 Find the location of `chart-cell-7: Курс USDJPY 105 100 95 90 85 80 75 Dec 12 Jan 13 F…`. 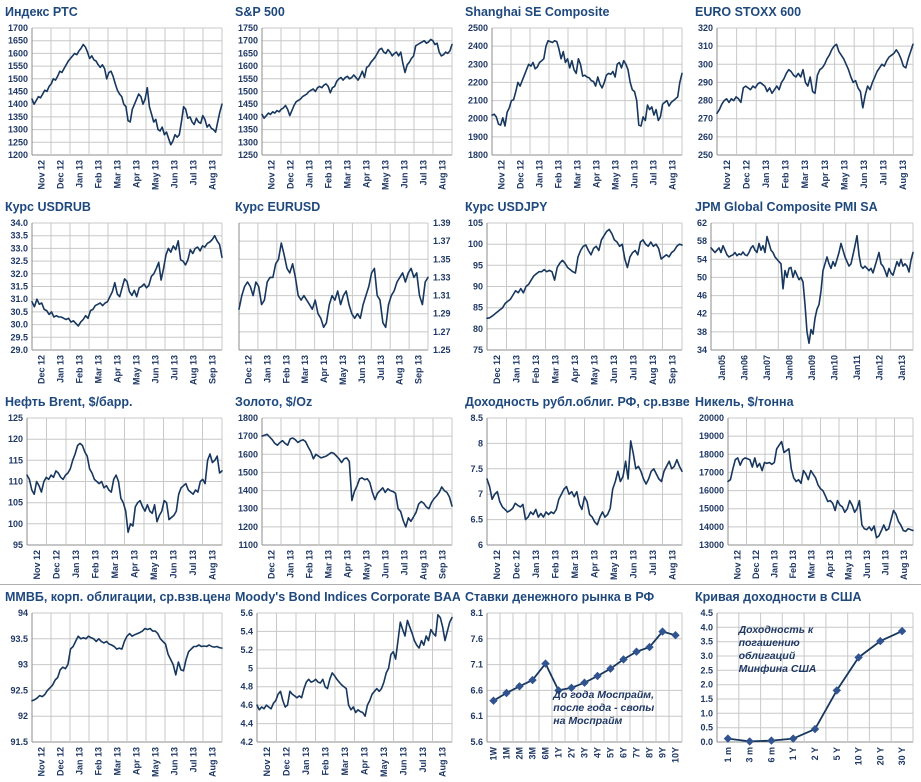

chart-cell-7: Курс USDJPY 105 100 95 90 85 80 75 Dec 12 Jan 13 F… is located at coordinates (575, 292).